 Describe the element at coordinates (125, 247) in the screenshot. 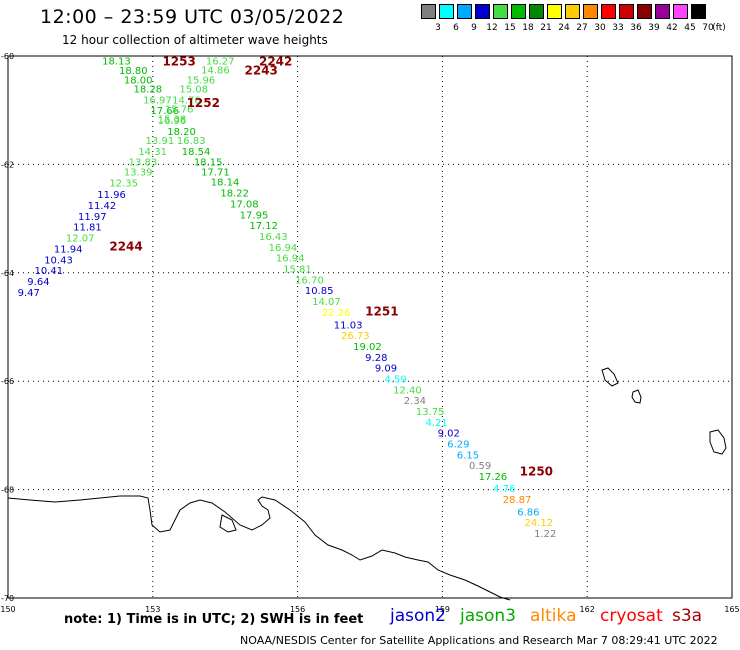

I see `pass-time-label: 2244` at that location.